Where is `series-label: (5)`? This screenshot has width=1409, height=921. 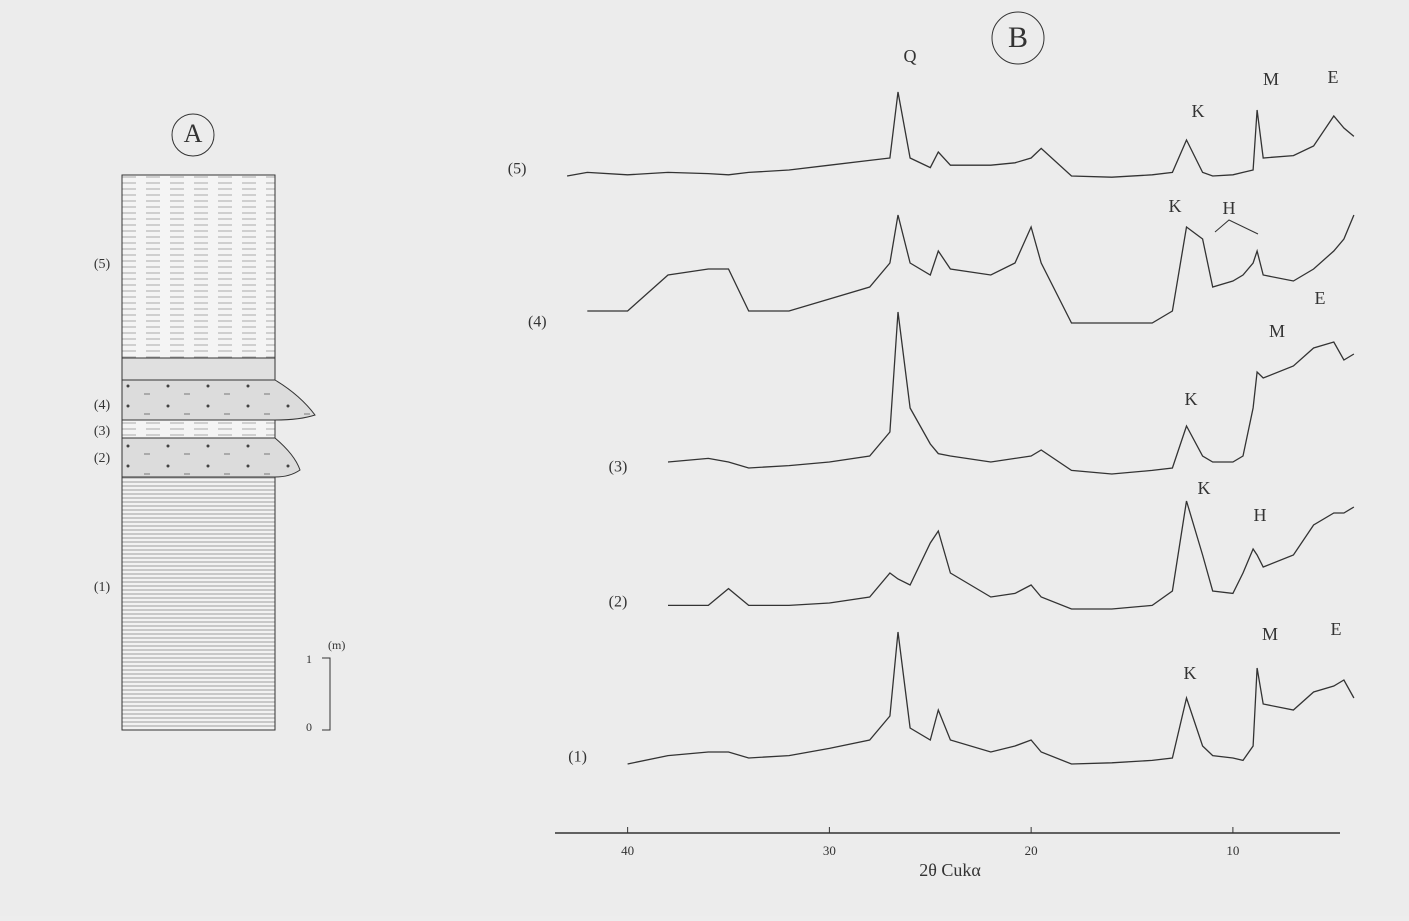 series-label: (5) is located at coordinates (517, 169).